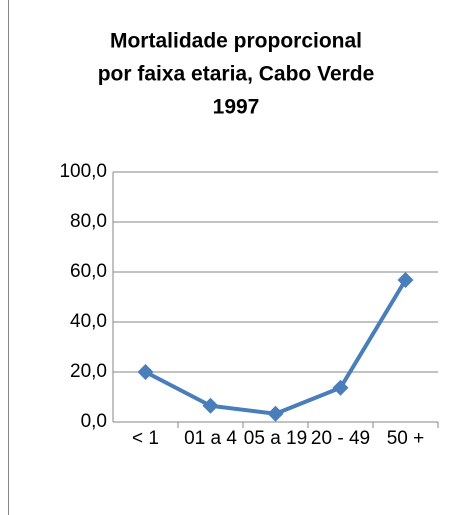 The height and width of the screenshot is (515, 466). What do you see at coordinates (88, 321) in the screenshot?
I see `y-tick-label: 40,0` at bounding box center [88, 321].